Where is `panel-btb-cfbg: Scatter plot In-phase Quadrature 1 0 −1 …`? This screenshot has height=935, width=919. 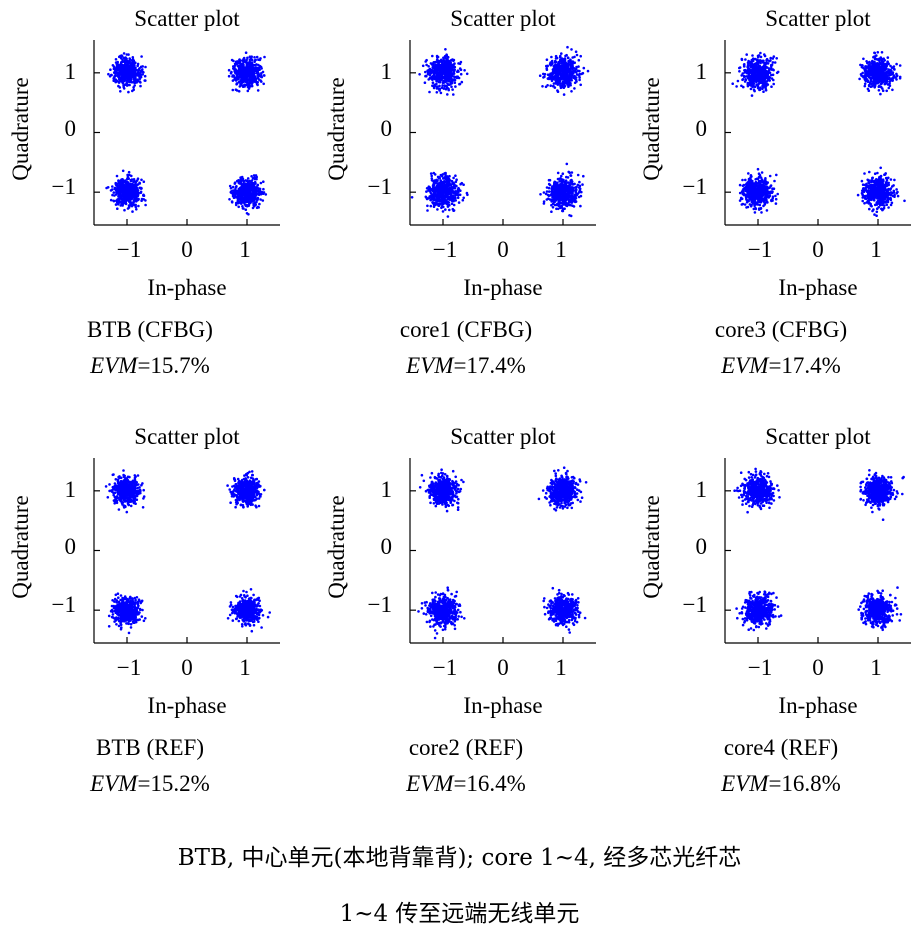 panel-btb-cfbg: Scatter plot In-phase Quadrature 1 0 −1 … is located at coordinates (150, 200).